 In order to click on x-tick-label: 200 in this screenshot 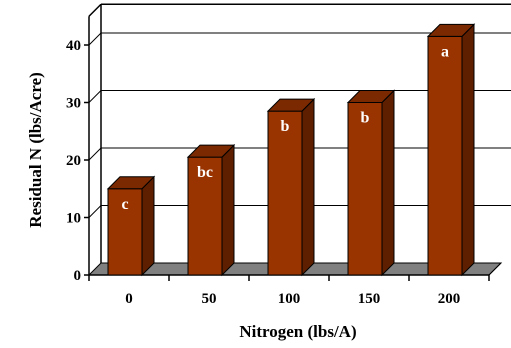, I will do `click(449, 299)`.